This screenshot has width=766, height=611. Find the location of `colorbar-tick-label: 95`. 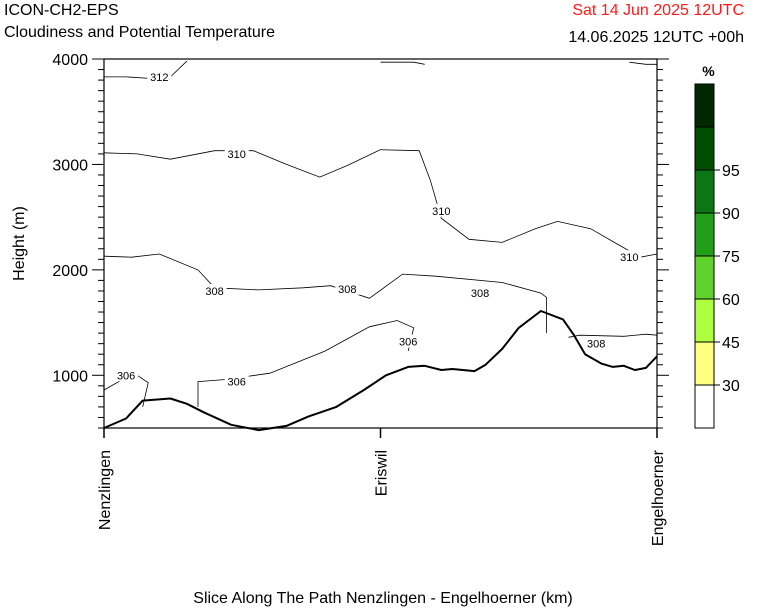

colorbar-tick-label: 95 is located at coordinates (731, 171).